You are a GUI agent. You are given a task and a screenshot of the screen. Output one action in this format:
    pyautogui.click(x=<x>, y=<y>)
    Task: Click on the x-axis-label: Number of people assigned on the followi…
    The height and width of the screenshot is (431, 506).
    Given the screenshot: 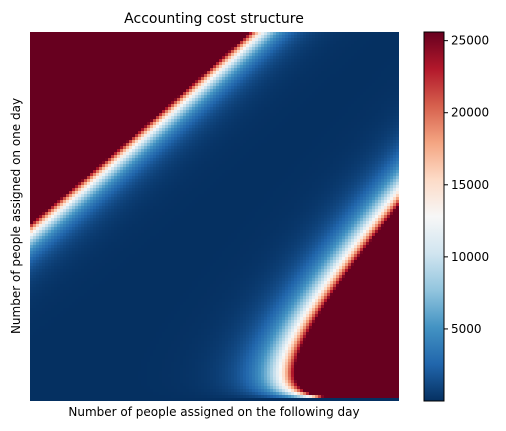 What is the action you would take?
    pyautogui.click(x=213, y=412)
    